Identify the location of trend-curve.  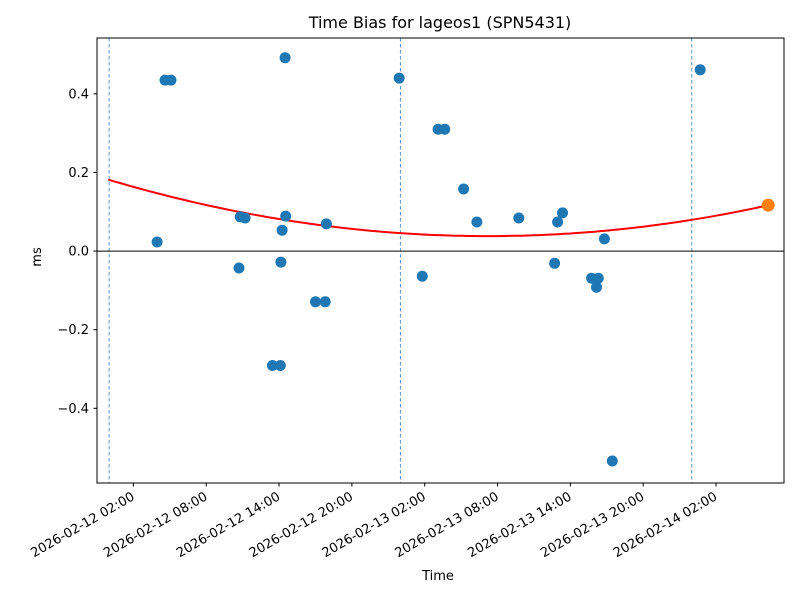
(437, 208).